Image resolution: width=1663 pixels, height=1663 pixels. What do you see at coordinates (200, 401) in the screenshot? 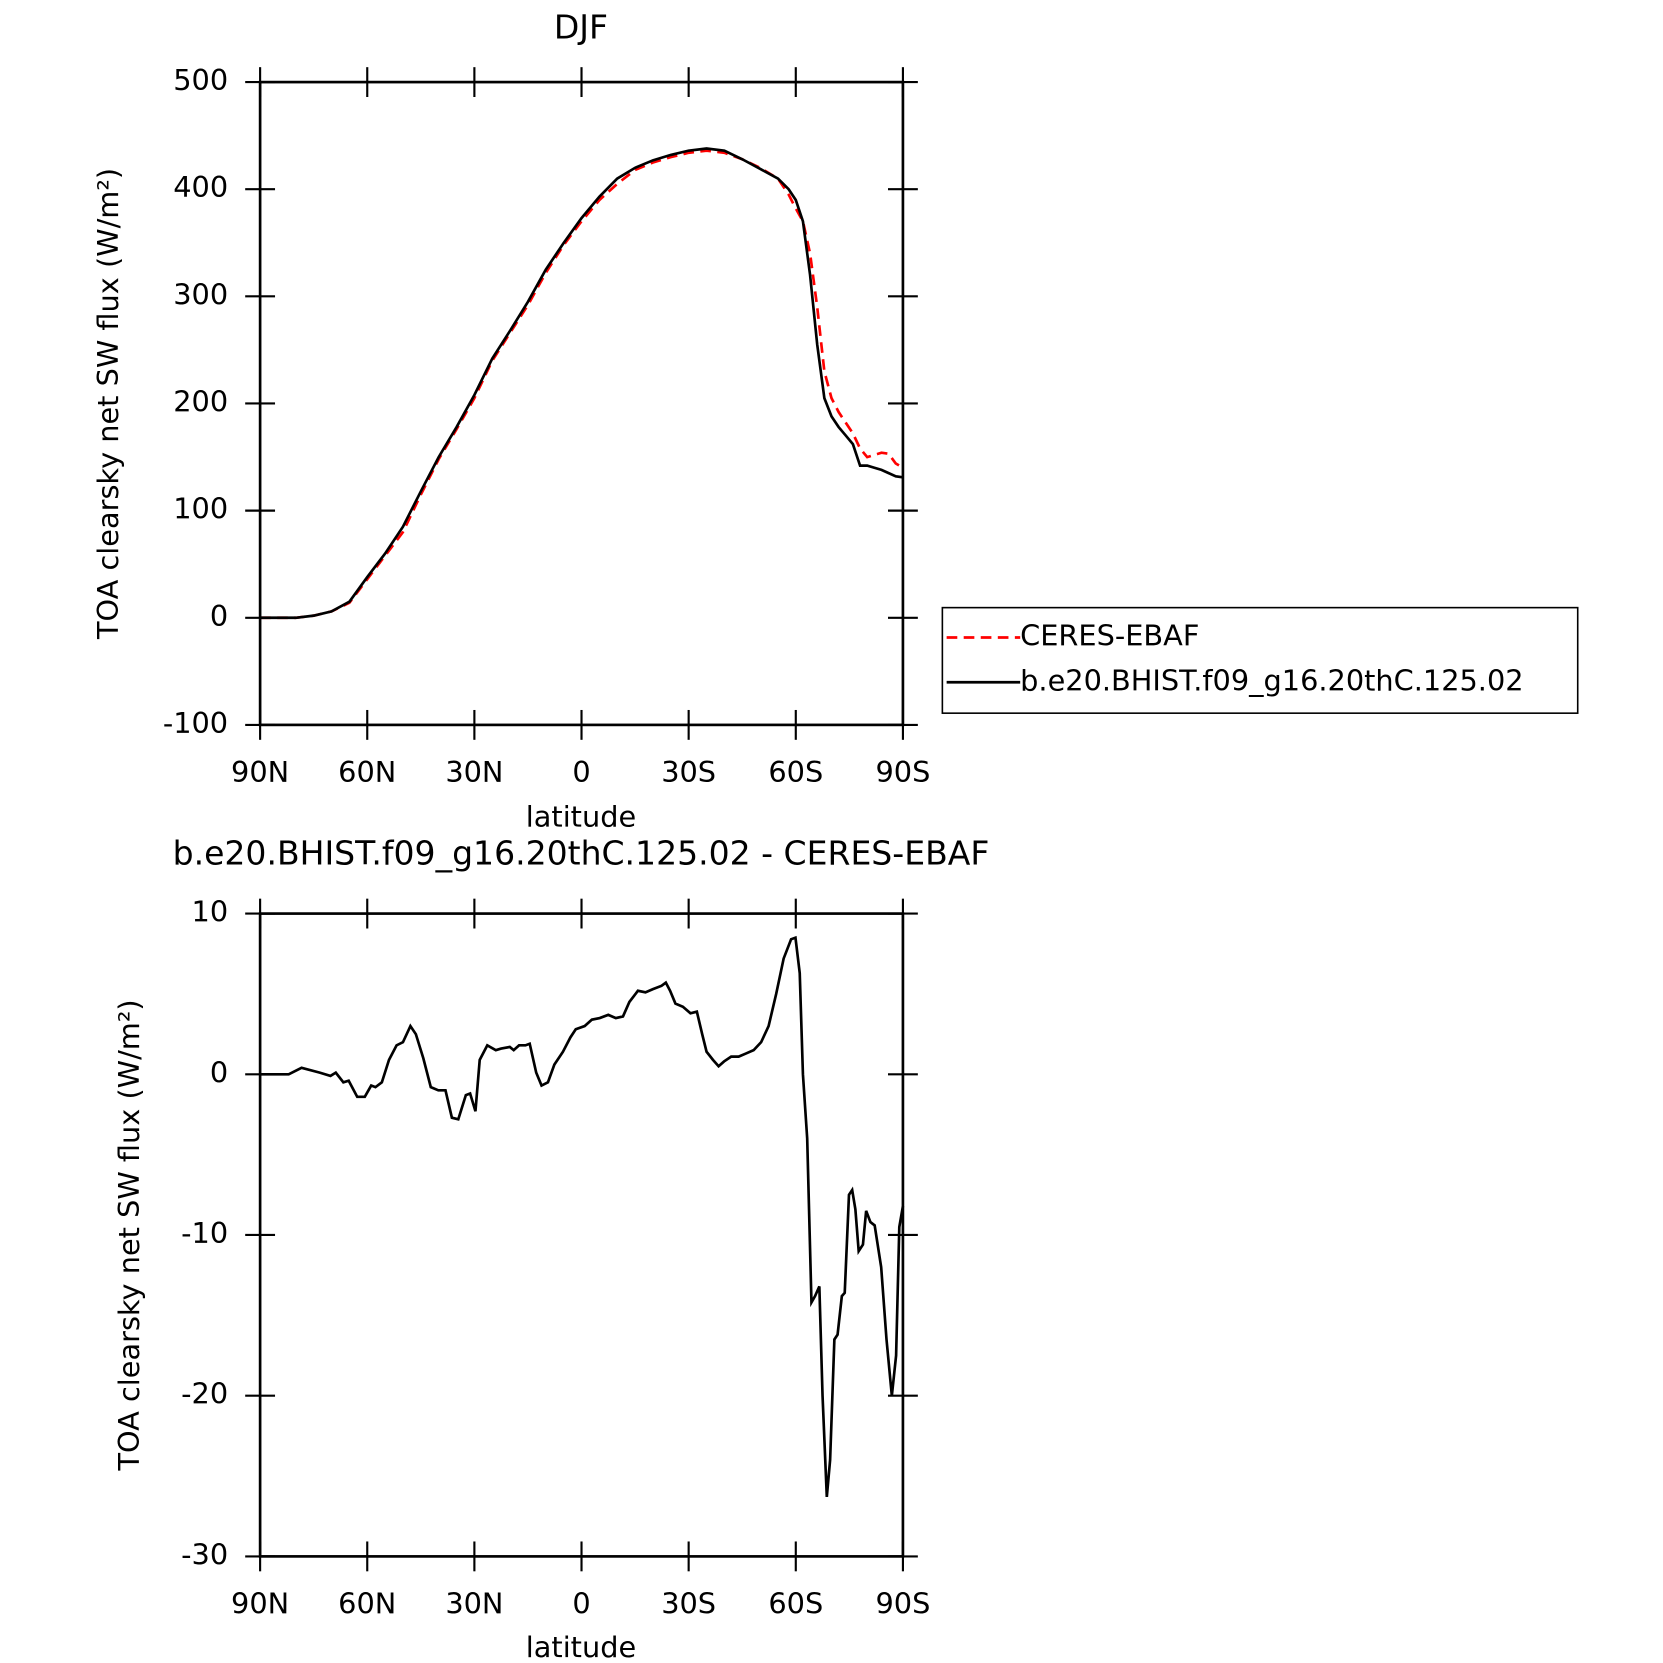
I see `y-tick-label: 200` at bounding box center [200, 401].